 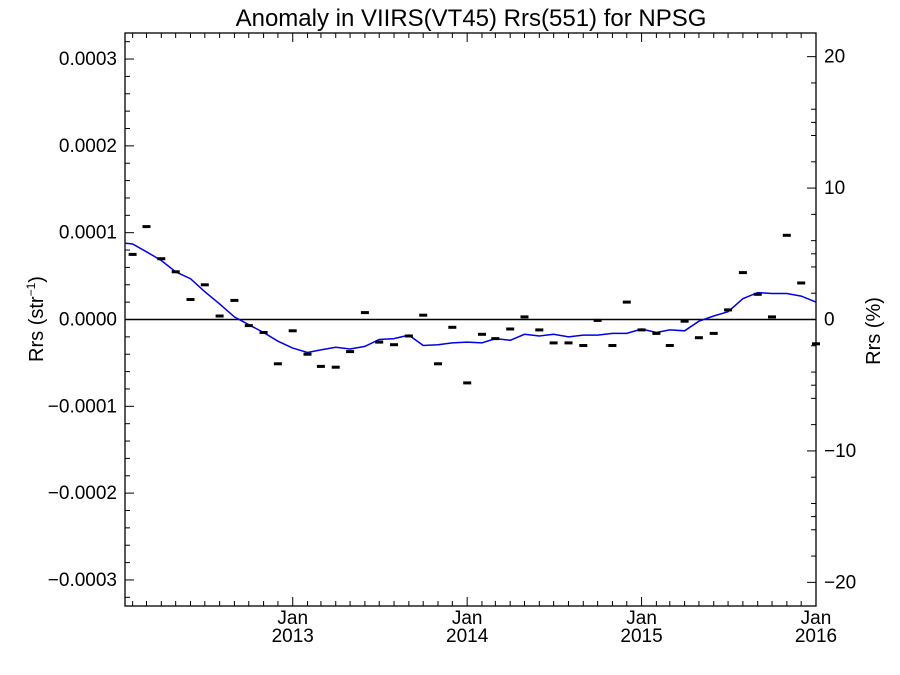 I want to click on right-axis: 20 10 0 −10 −20, so click(x=831, y=320).